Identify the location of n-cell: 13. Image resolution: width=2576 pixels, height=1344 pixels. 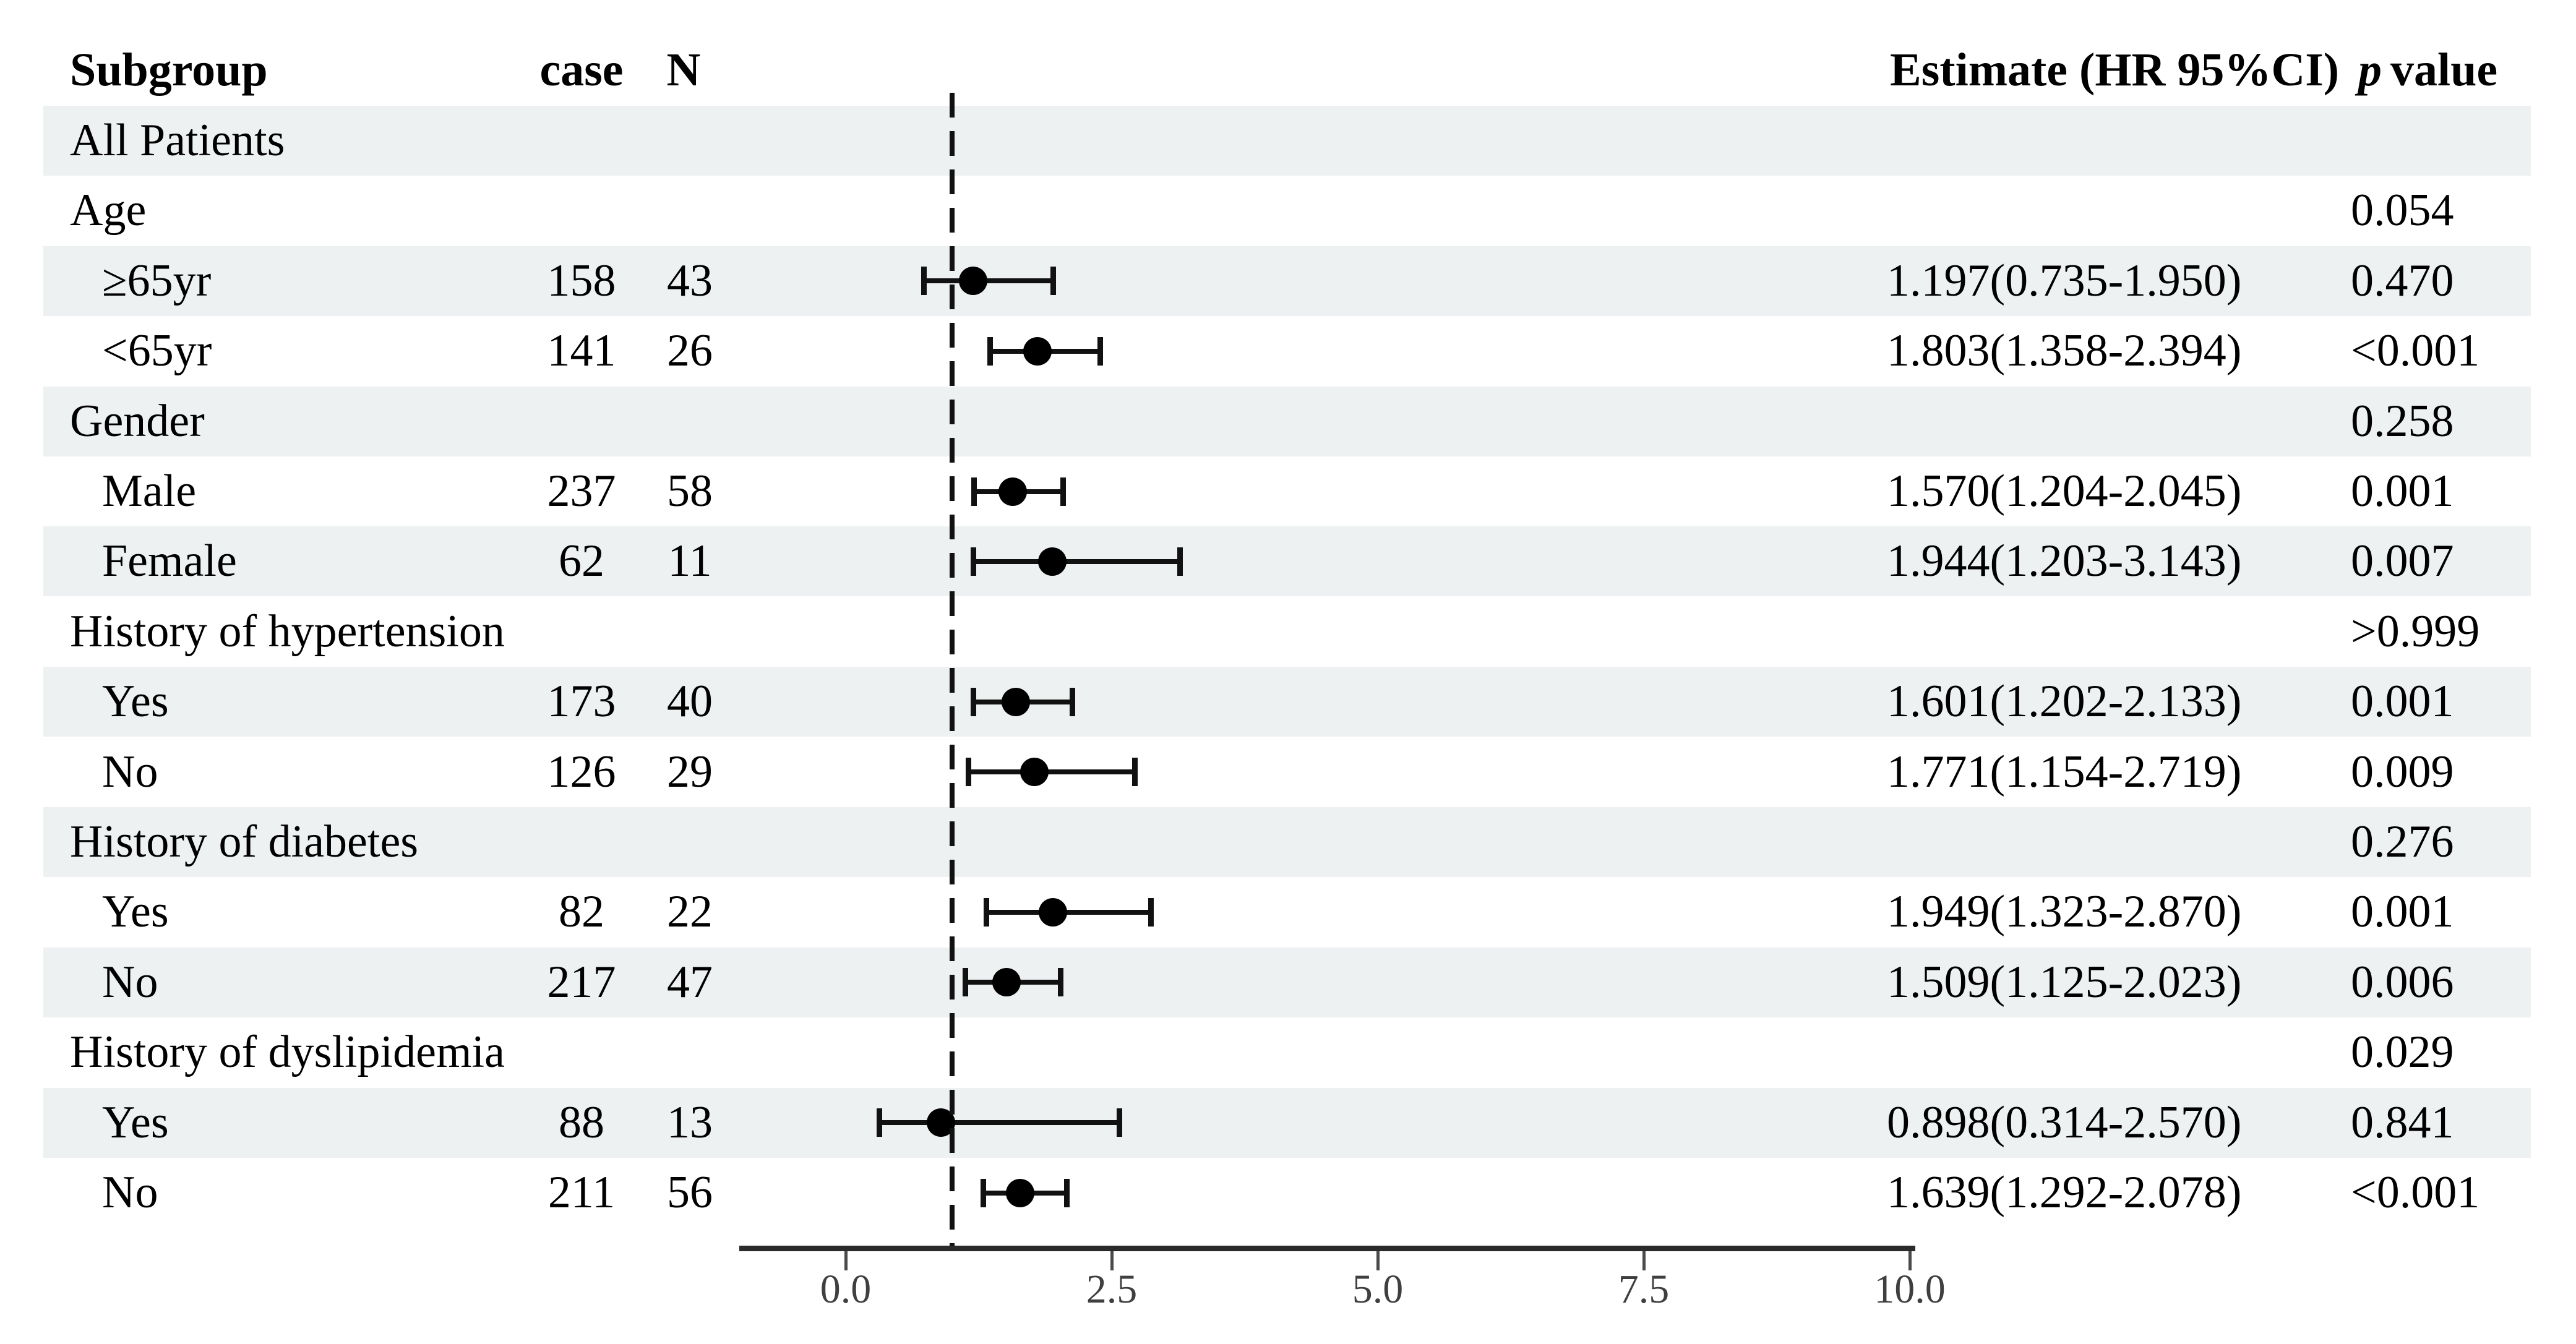
(690, 1122).